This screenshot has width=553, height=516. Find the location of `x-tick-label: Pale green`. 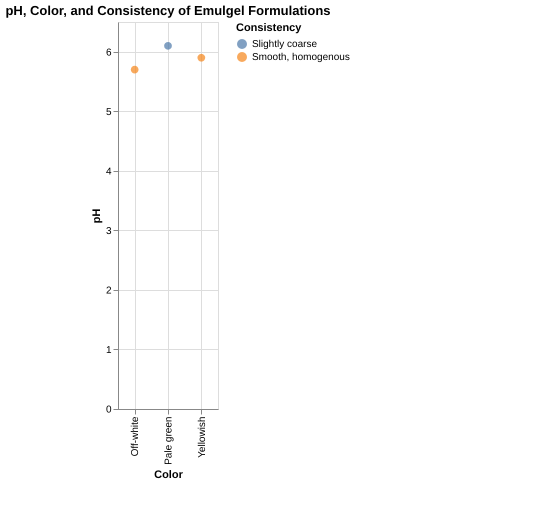

x-tick-label: Pale green is located at coordinates (169, 440).